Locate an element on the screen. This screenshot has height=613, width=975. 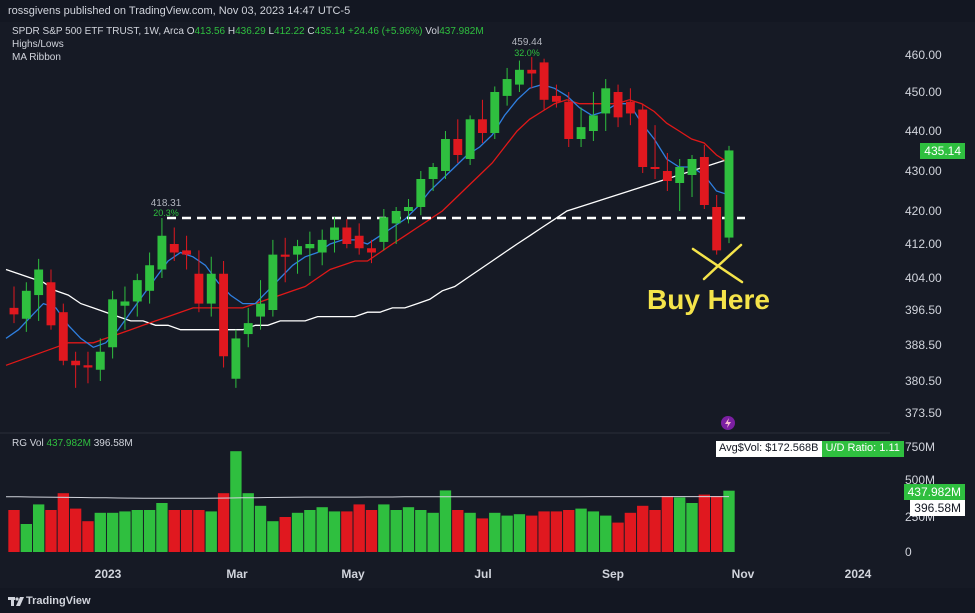
price-tick-label: 420.00 is located at coordinates (923, 211).